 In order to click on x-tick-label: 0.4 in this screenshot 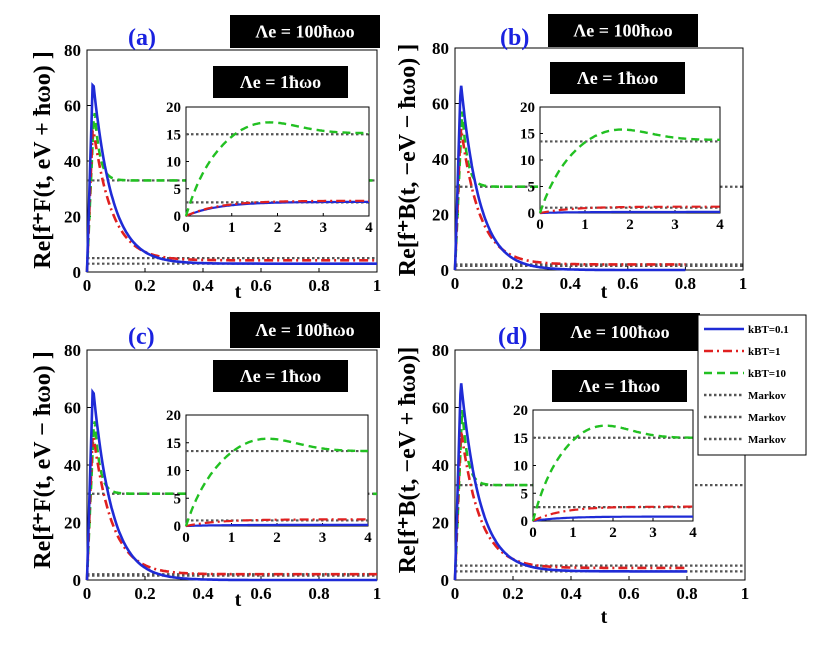, I will do `click(571, 283)`.